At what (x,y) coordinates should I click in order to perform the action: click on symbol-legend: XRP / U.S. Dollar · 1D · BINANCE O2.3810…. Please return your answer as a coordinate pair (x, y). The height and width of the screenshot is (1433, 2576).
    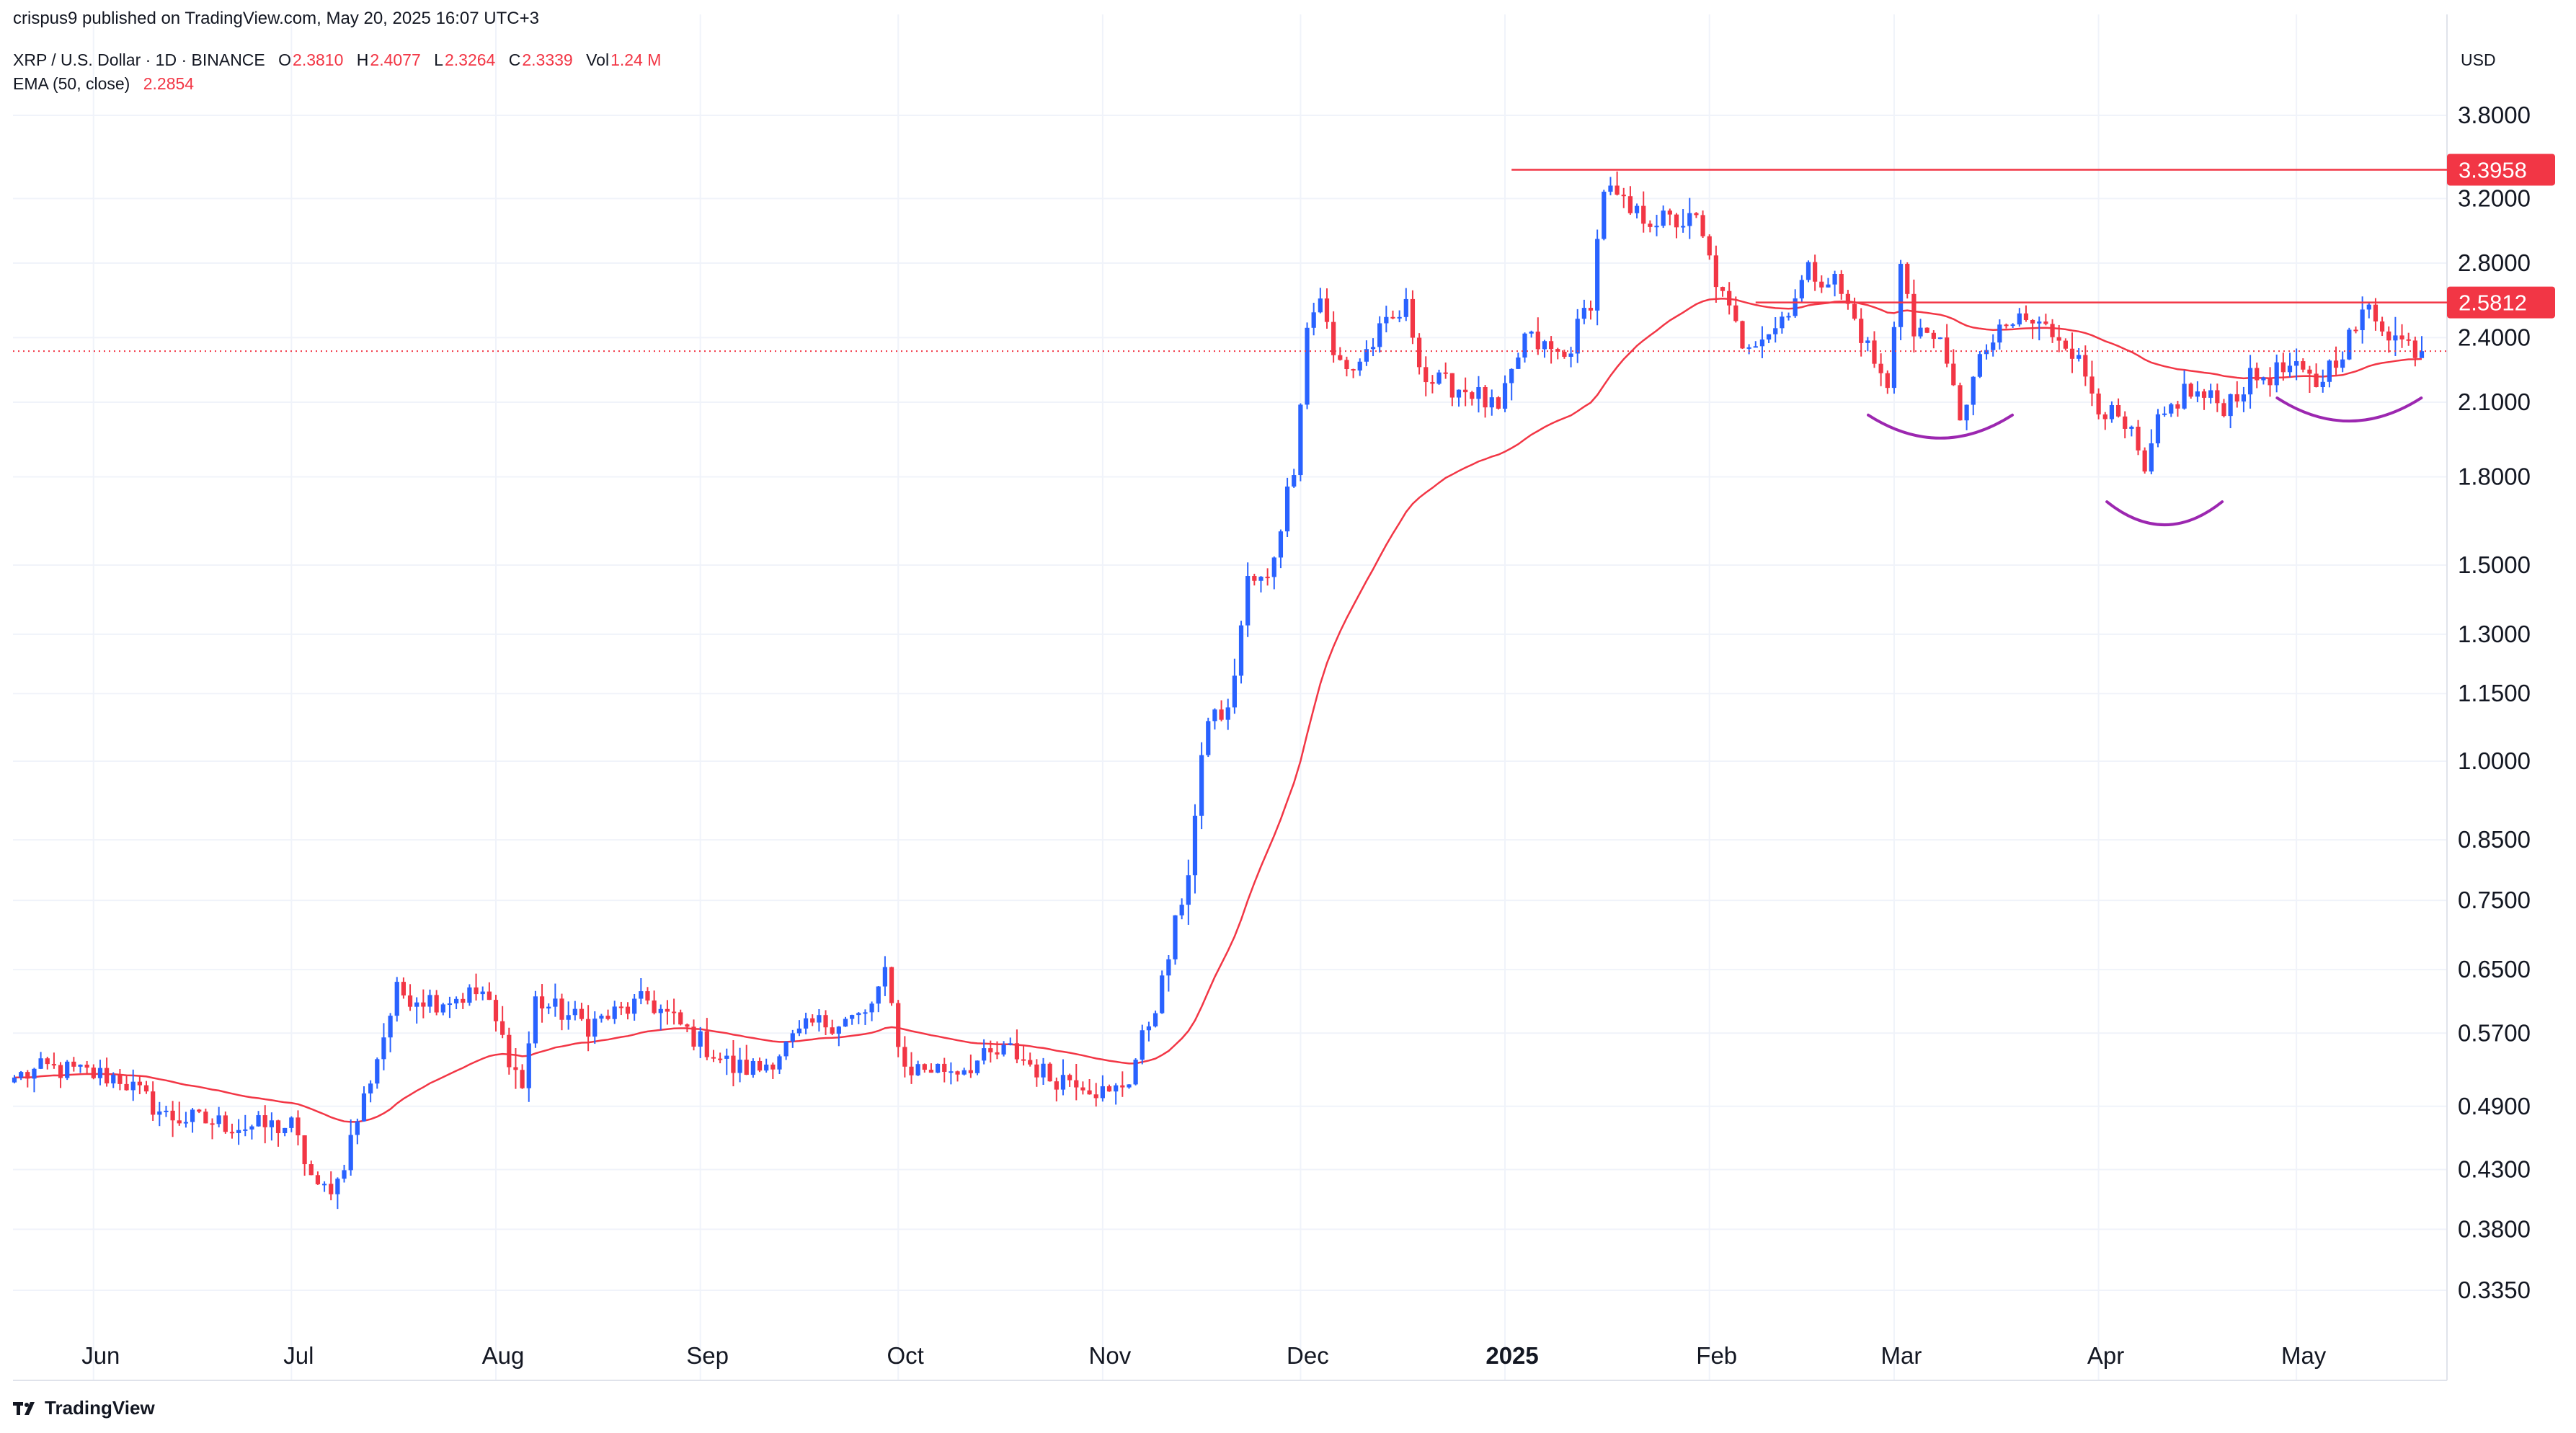
    Looking at the image, I should click on (337, 60).